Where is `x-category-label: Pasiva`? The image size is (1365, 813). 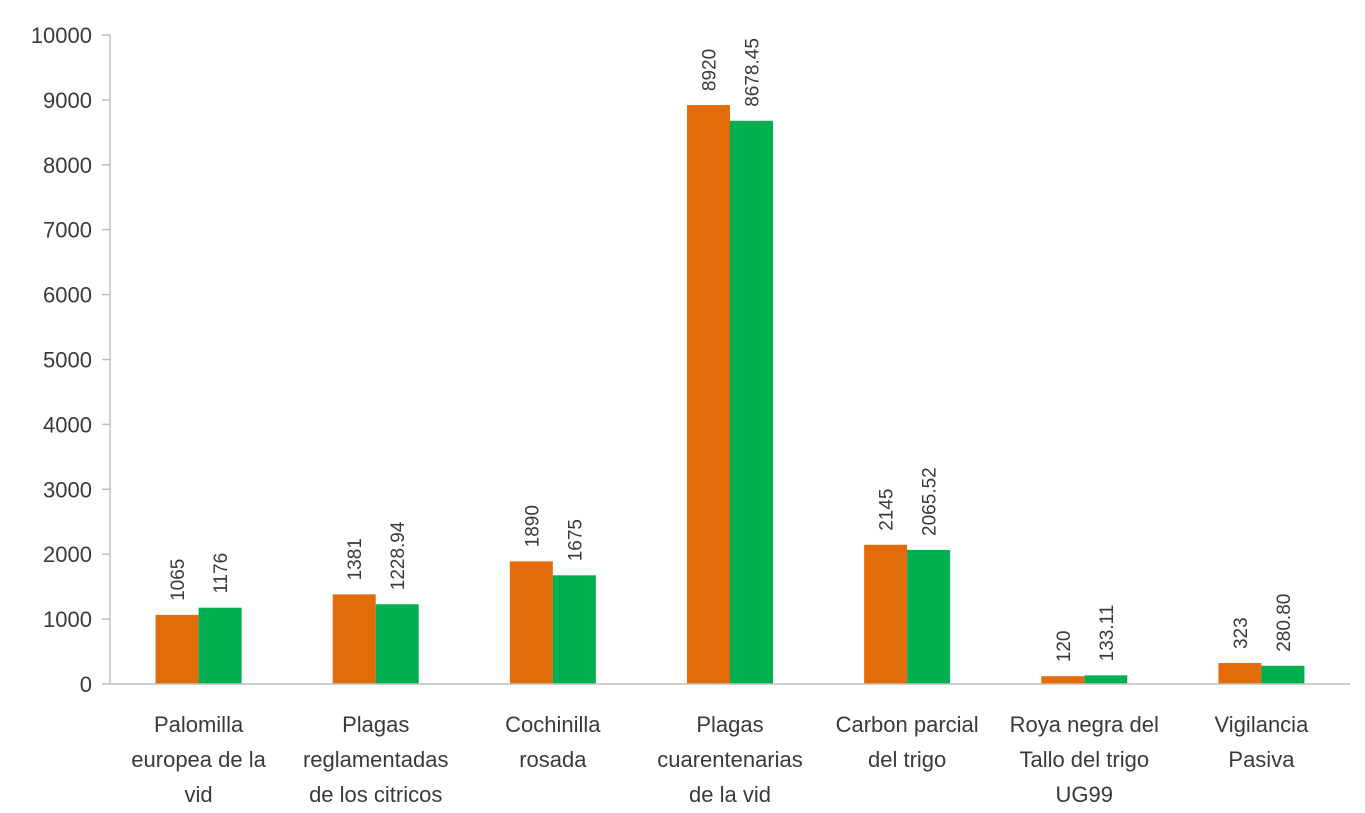 x-category-label: Pasiva is located at coordinates (1261, 759).